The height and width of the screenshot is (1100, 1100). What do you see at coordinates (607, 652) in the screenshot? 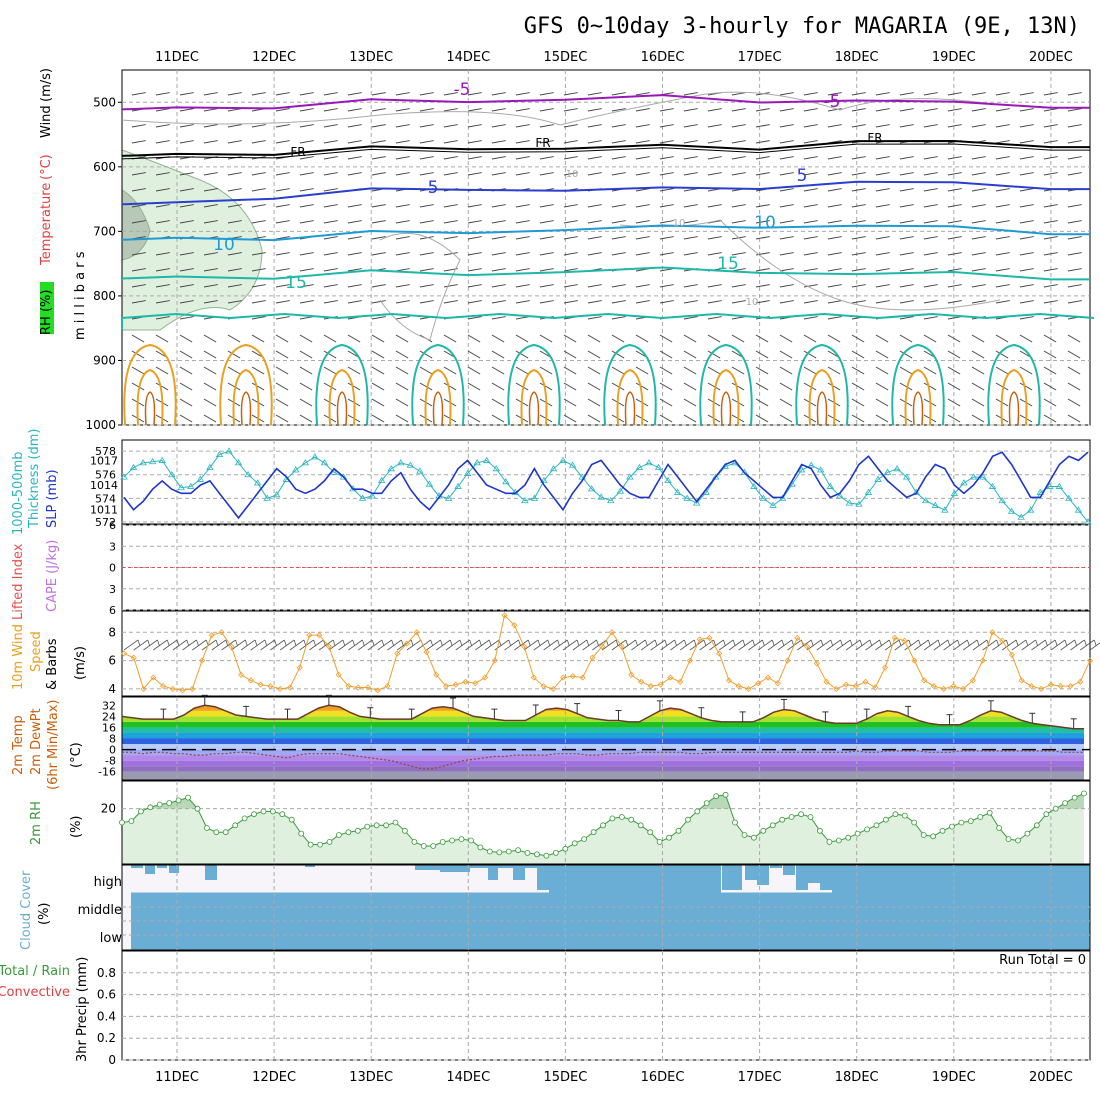
I see `wind10-line` at bounding box center [607, 652].